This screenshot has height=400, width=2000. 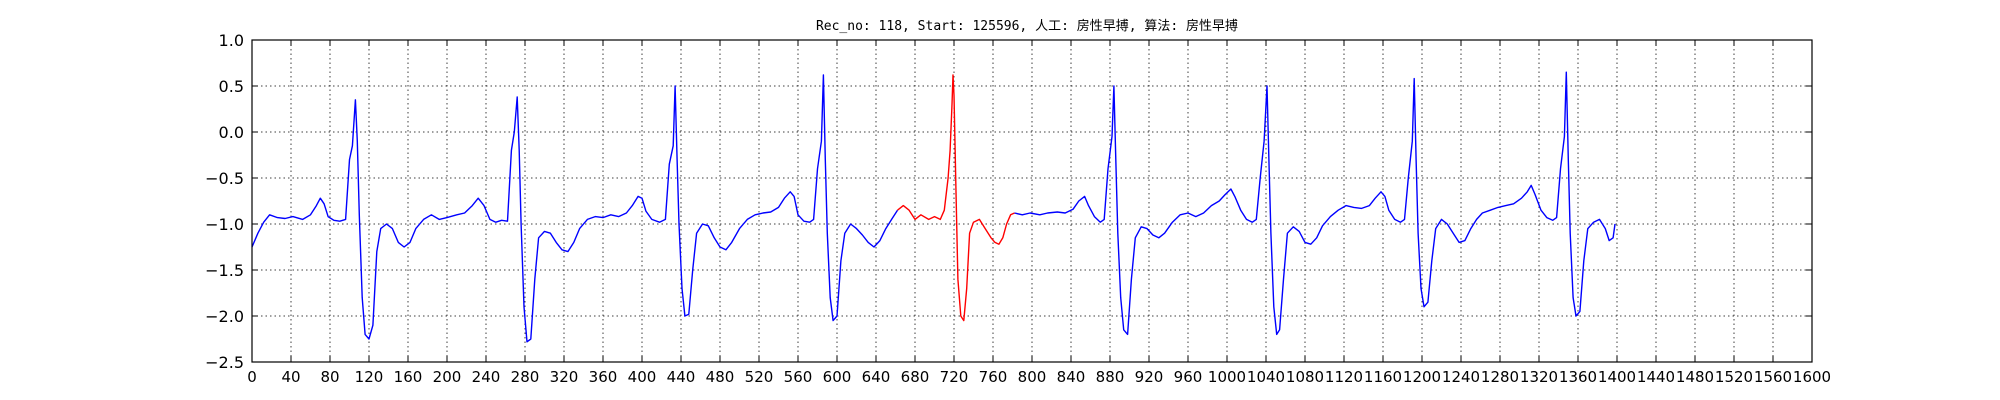 What do you see at coordinates (1227, 377) in the screenshot?
I see `x-tick-label: 1000` at bounding box center [1227, 377].